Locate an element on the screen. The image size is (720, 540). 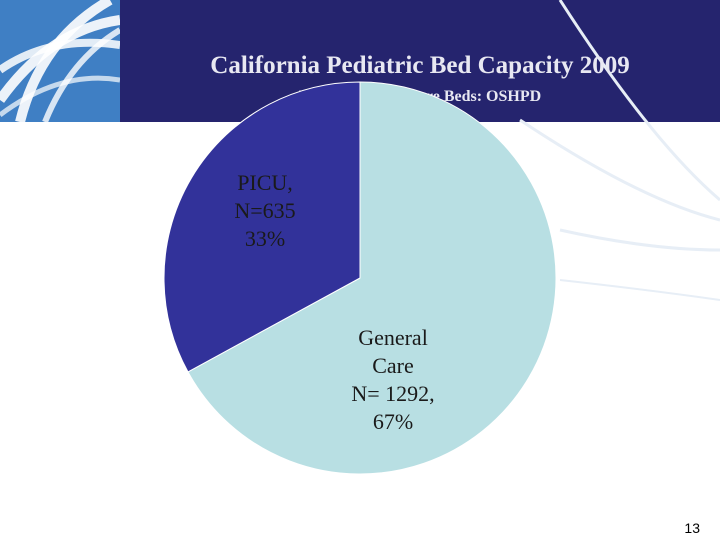
slice-label-picu: PICU, N=635 33% is located at coordinates (264, 210).